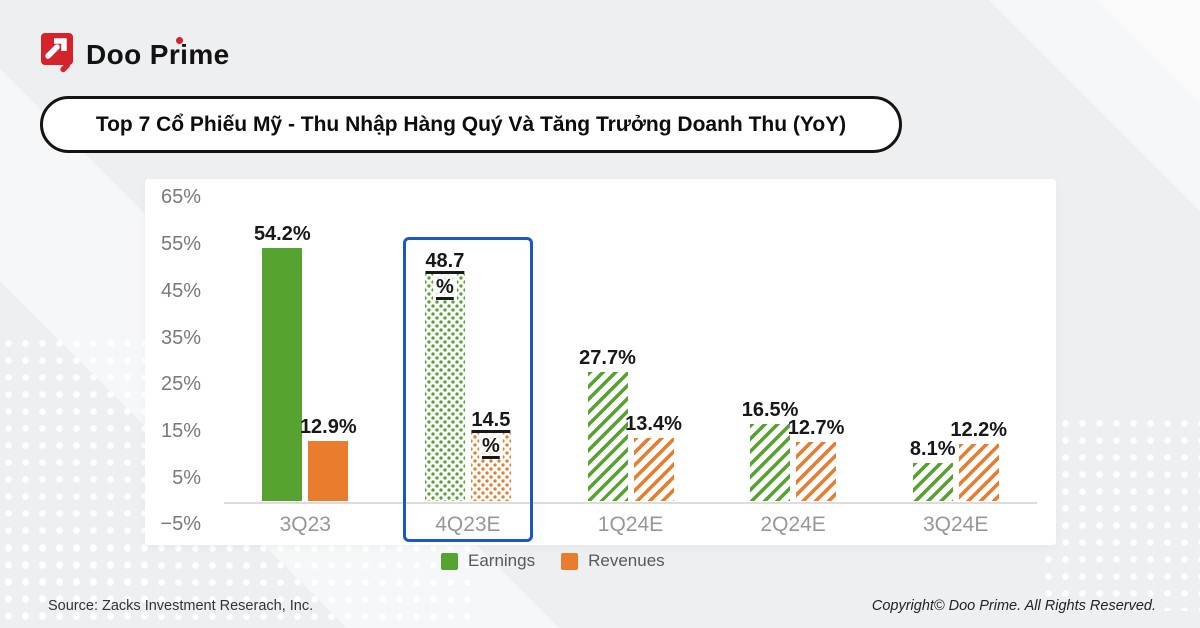 The image size is (1200, 628). I want to click on logo-text: Doo Prime, so click(158, 54).